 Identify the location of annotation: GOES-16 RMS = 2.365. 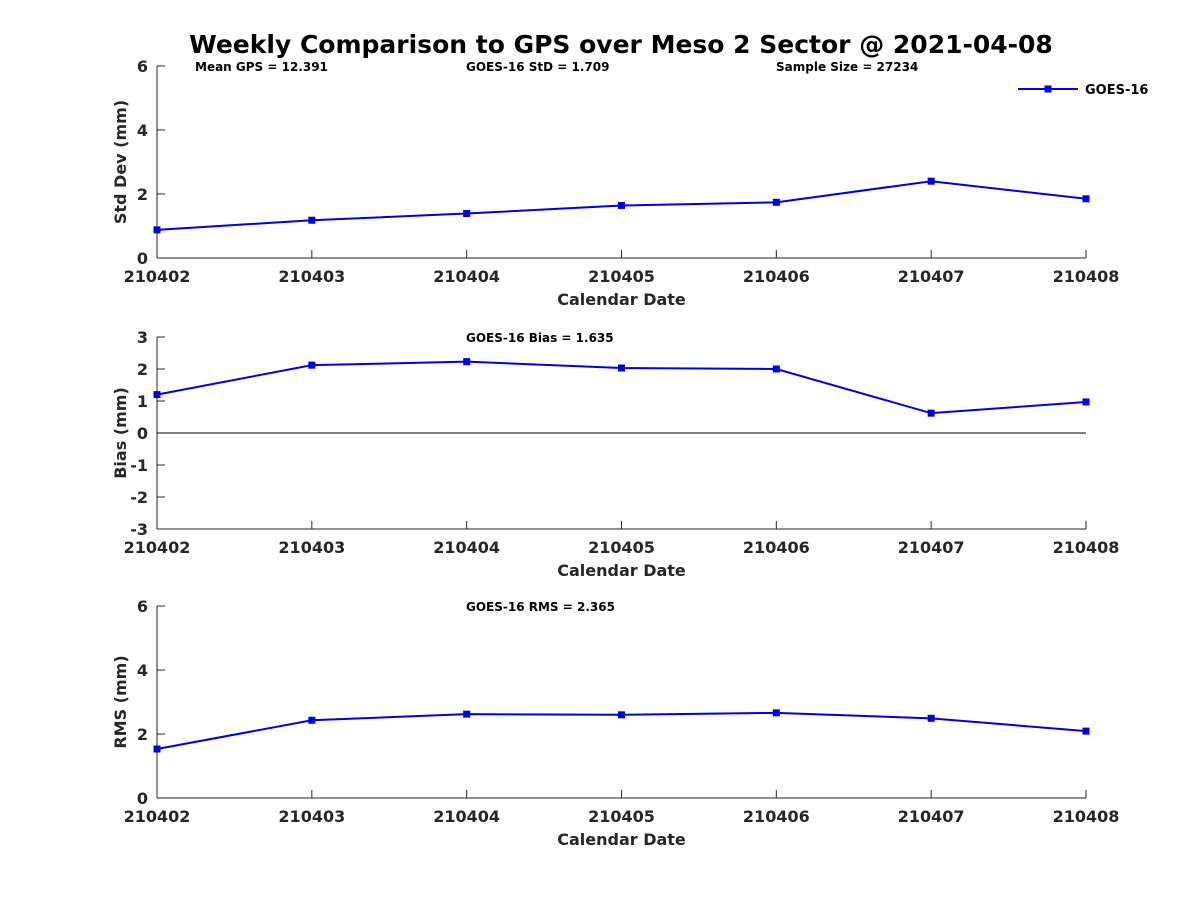
(540, 607).